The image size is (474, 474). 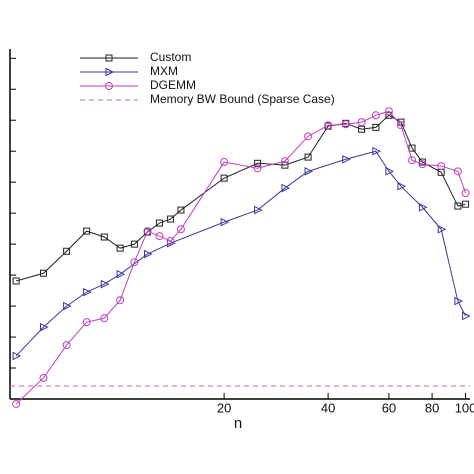 I want to click on legend-label: MXM, so click(x=164, y=71).